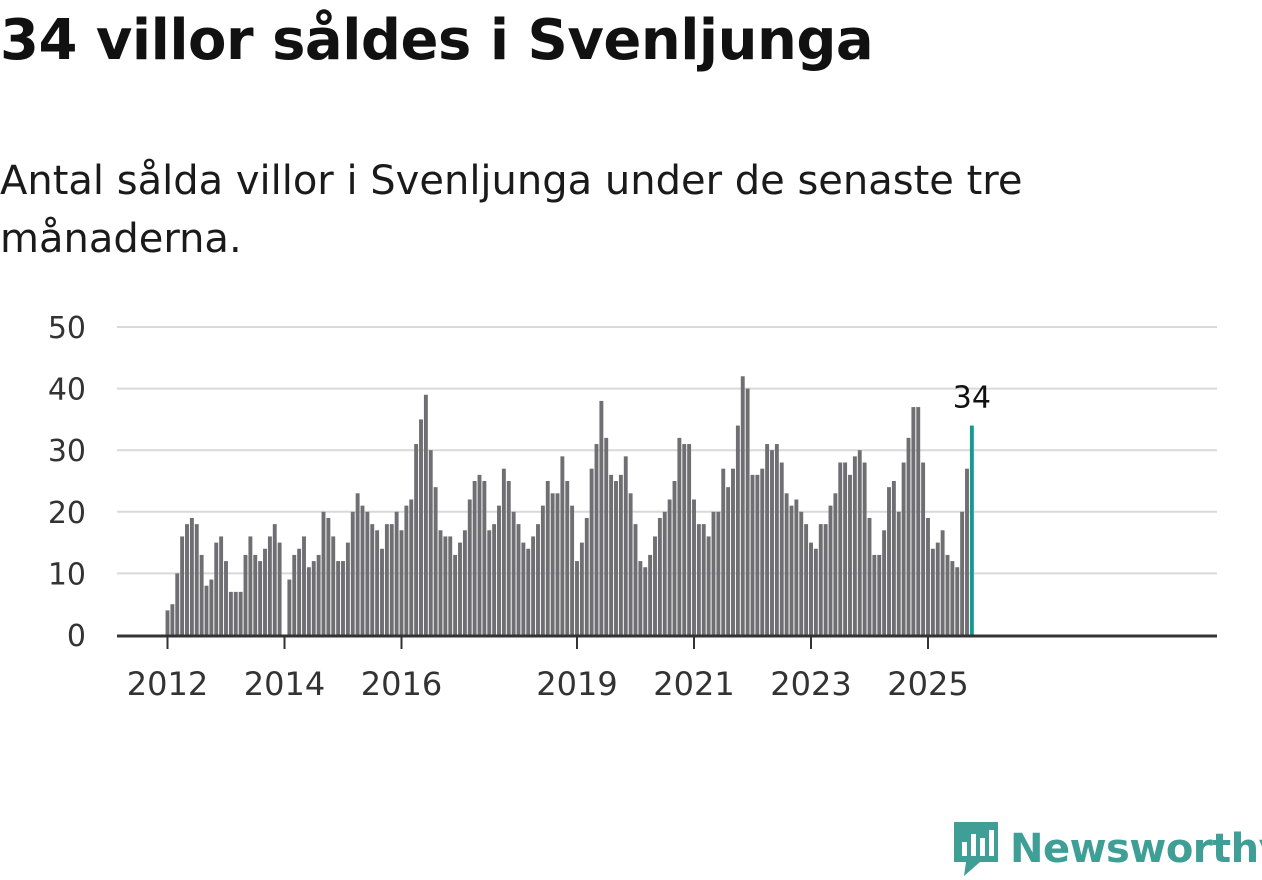 This screenshot has width=1262, height=880. Describe the element at coordinates (971, 530) in the screenshot. I see `highlight-bar` at that location.